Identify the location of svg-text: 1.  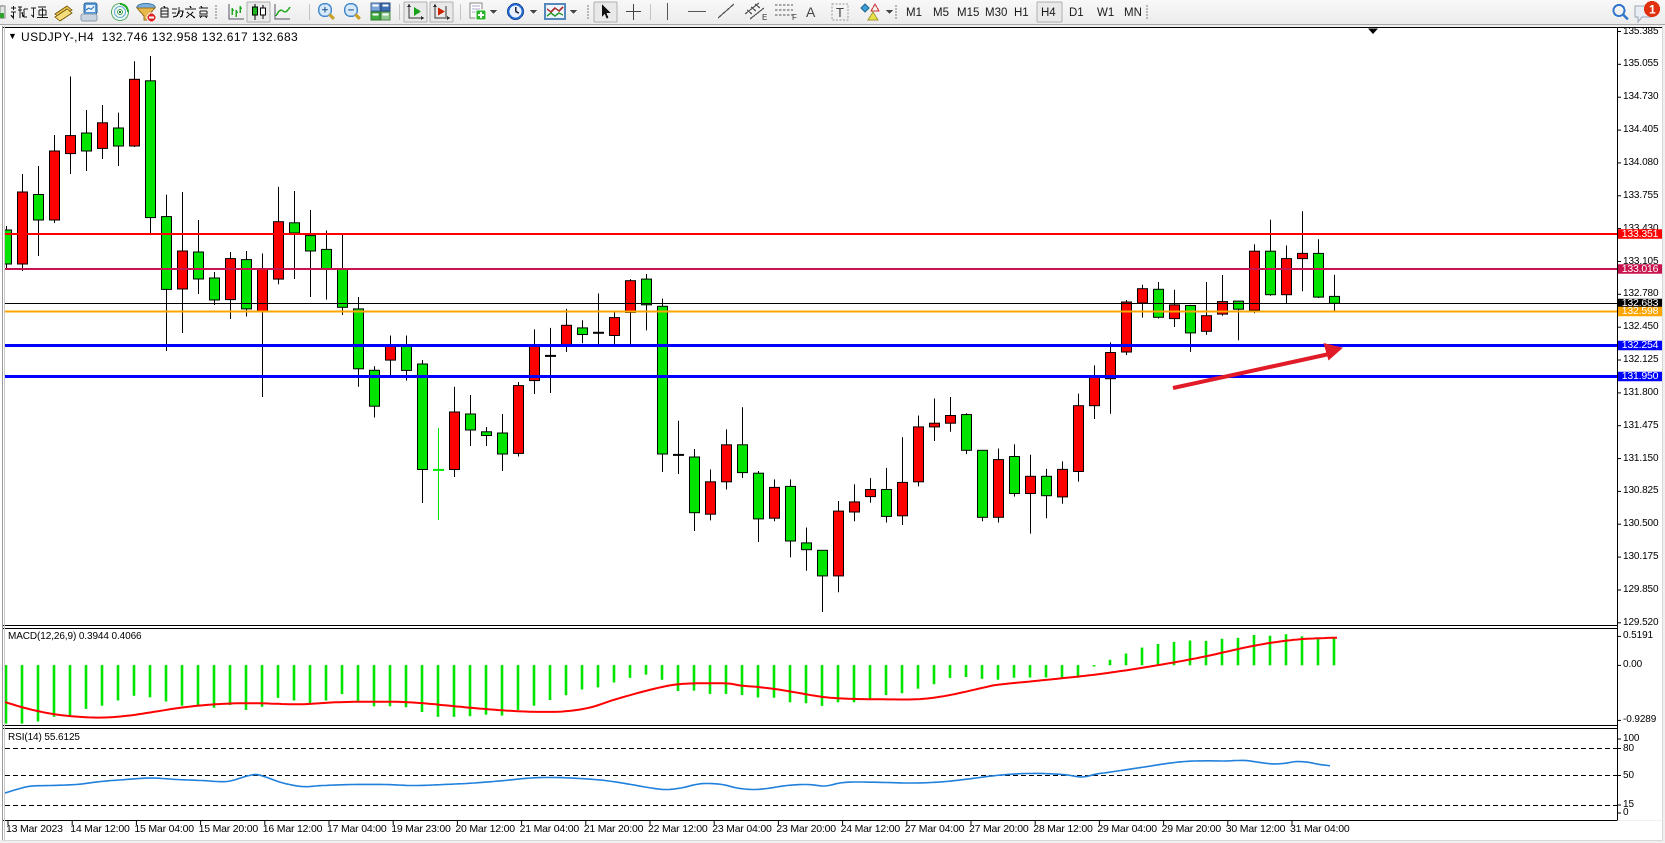
(1652, 10).